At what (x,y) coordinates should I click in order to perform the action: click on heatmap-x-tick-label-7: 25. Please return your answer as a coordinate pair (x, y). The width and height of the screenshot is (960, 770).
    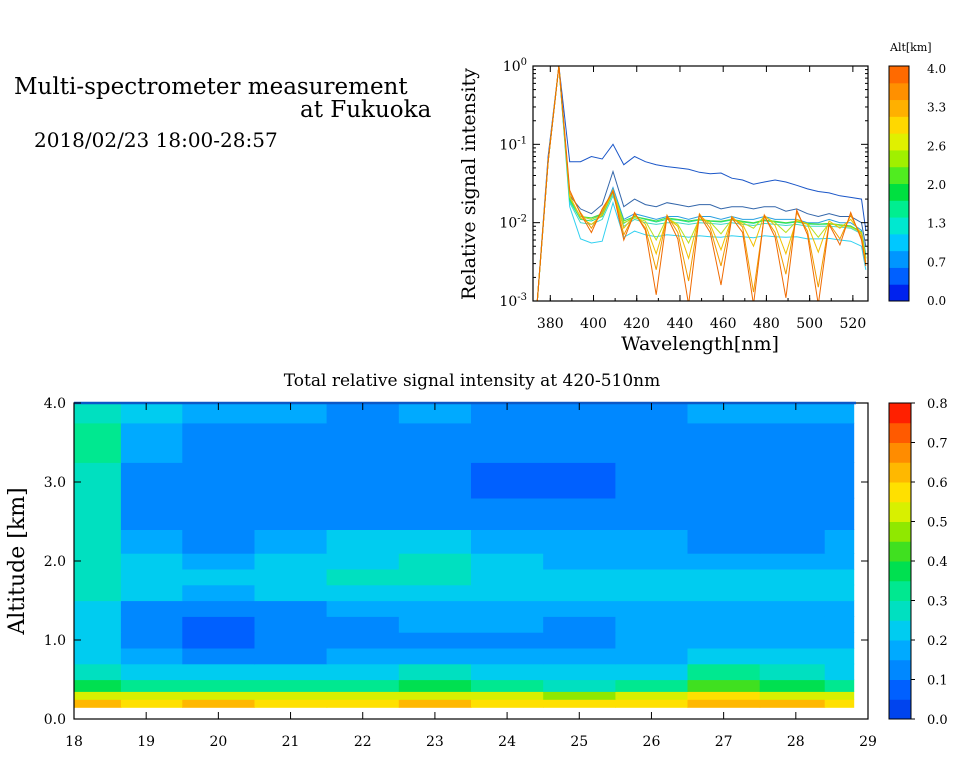
    Looking at the image, I should click on (579, 742).